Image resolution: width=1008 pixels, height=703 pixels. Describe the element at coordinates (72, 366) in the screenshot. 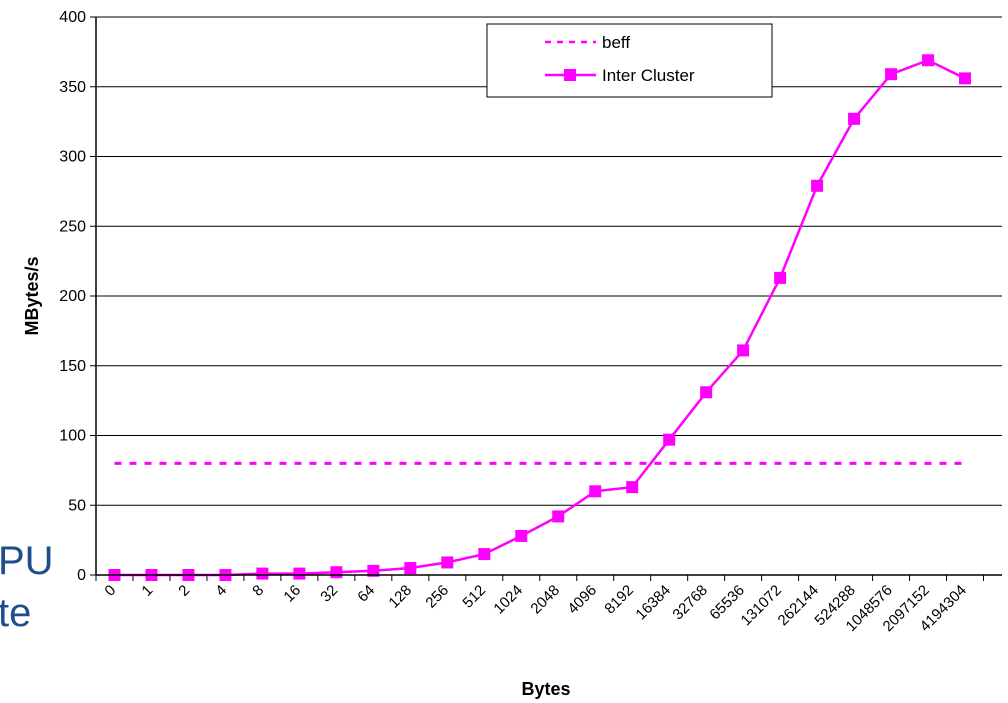

I see `y-tick-label: 150` at that location.